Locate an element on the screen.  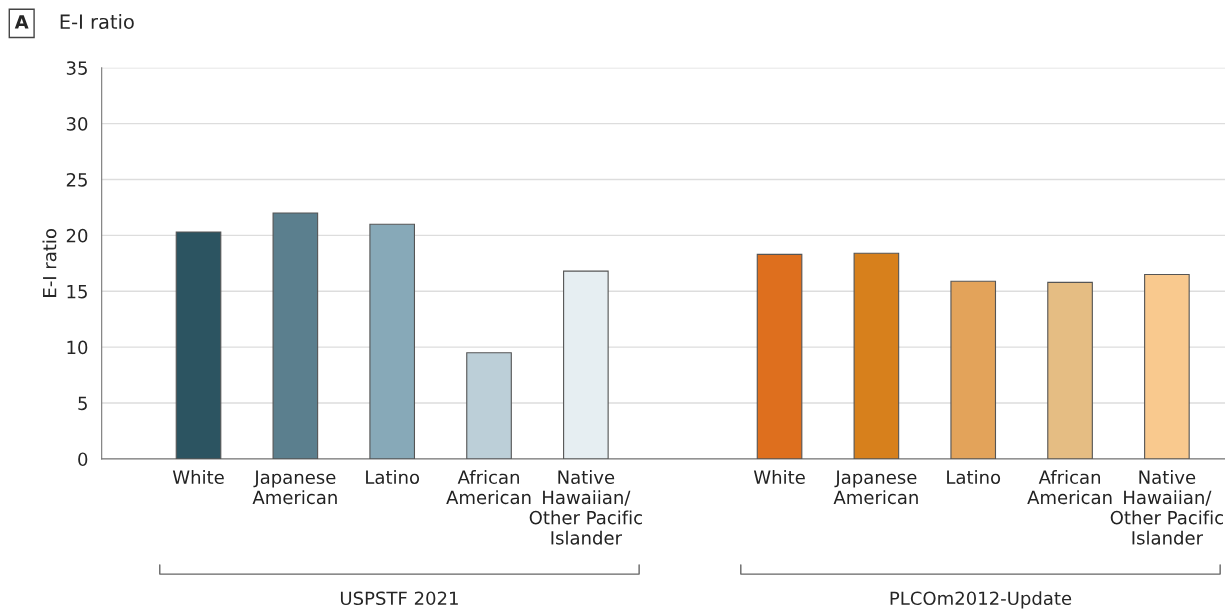
y-tick-label: 25 is located at coordinates (76, 179).